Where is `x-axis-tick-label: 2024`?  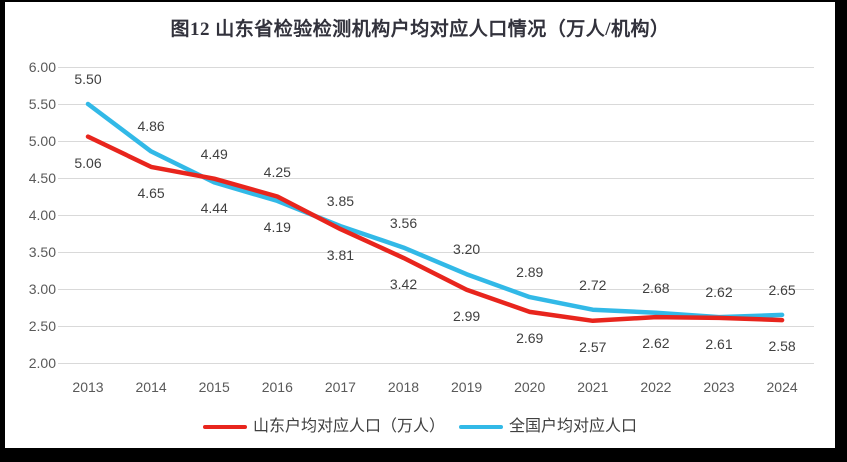
x-axis-tick-label: 2024 is located at coordinates (782, 387).